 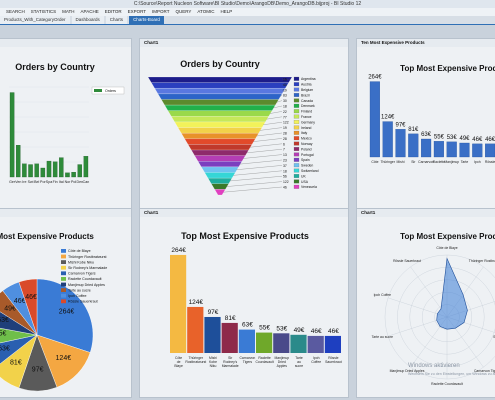 What do you see at coordinates (285, 96) in the screenshot?
I see `data-label: 83` at bounding box center [285, 96].